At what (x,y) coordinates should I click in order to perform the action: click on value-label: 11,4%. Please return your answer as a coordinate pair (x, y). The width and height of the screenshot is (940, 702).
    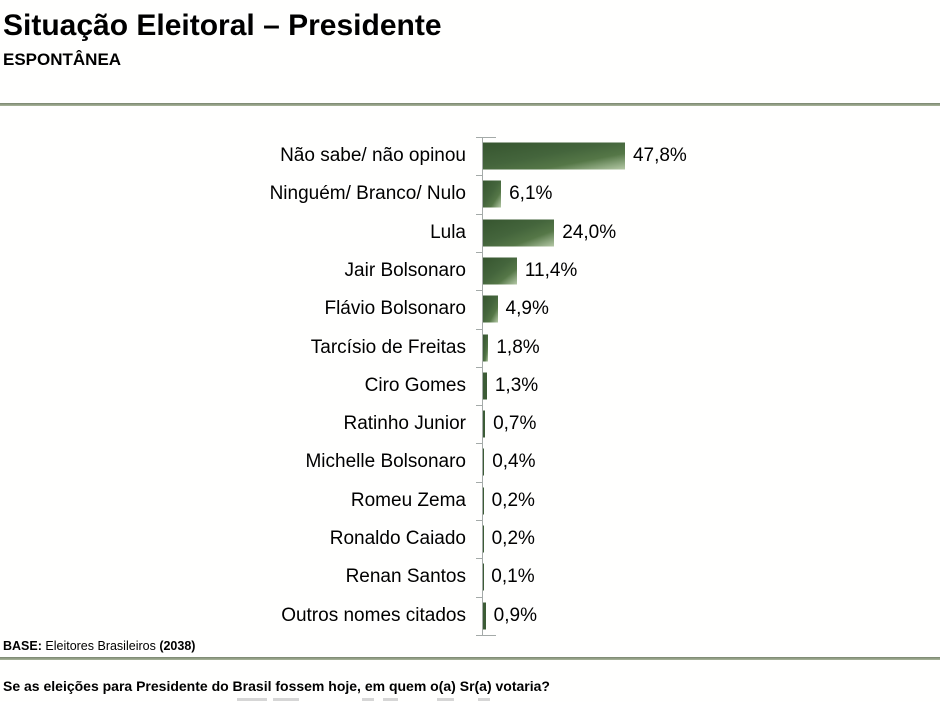
    Looking at the image, I should click on (551, 270).